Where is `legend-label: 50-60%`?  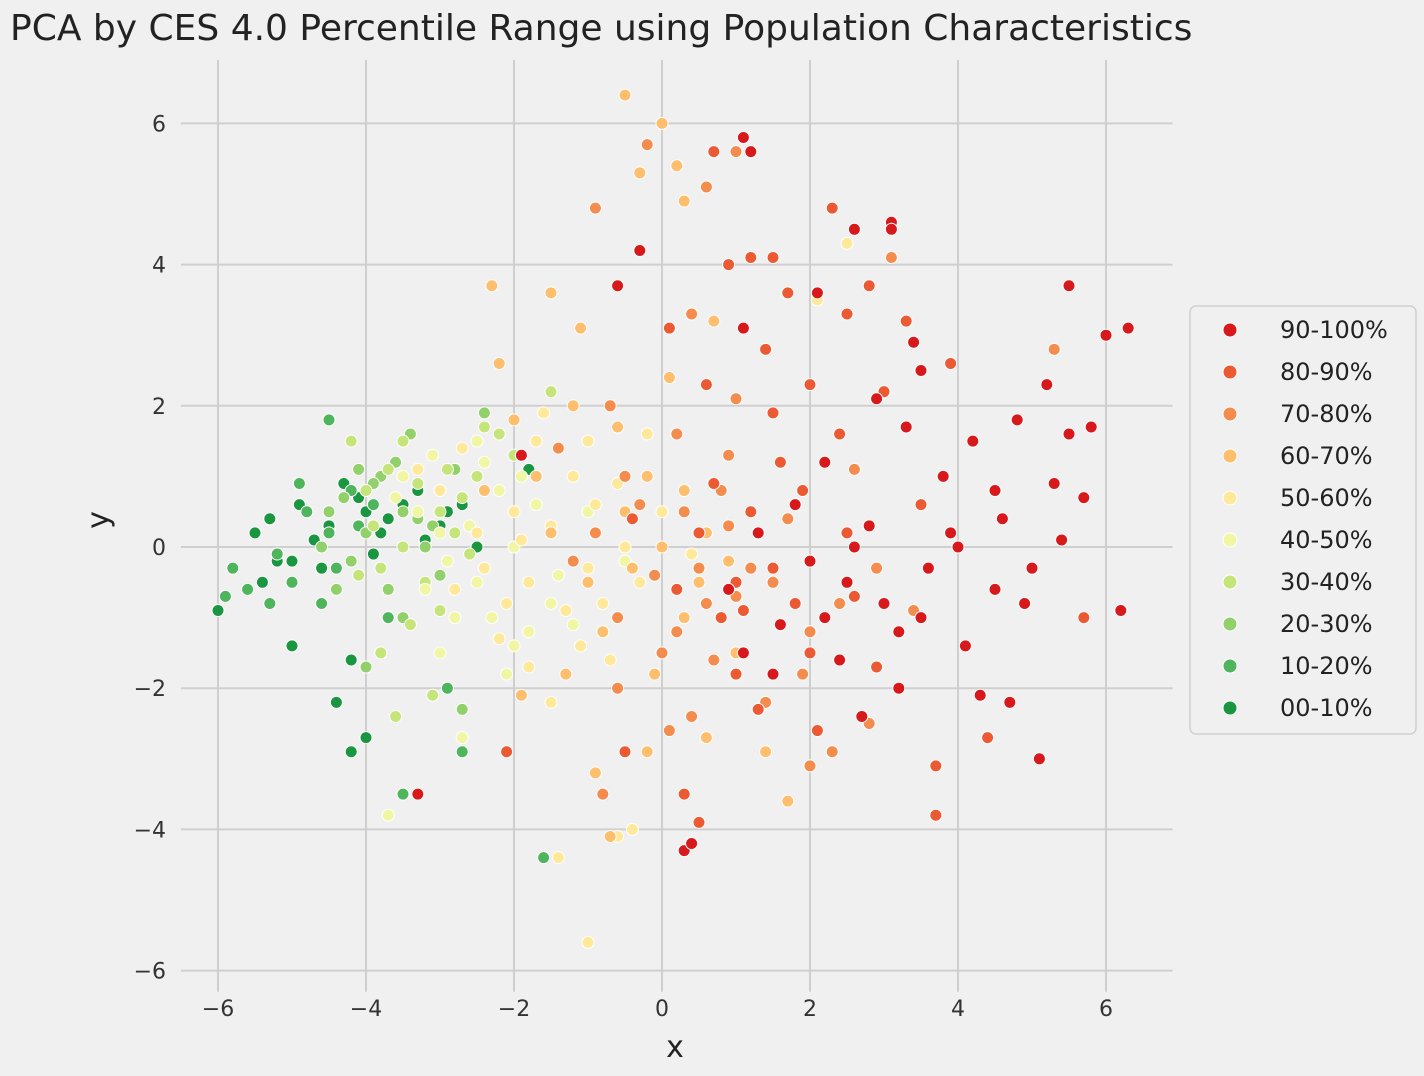
legend-label: 50-60% is located at coordinates (1326, 498).